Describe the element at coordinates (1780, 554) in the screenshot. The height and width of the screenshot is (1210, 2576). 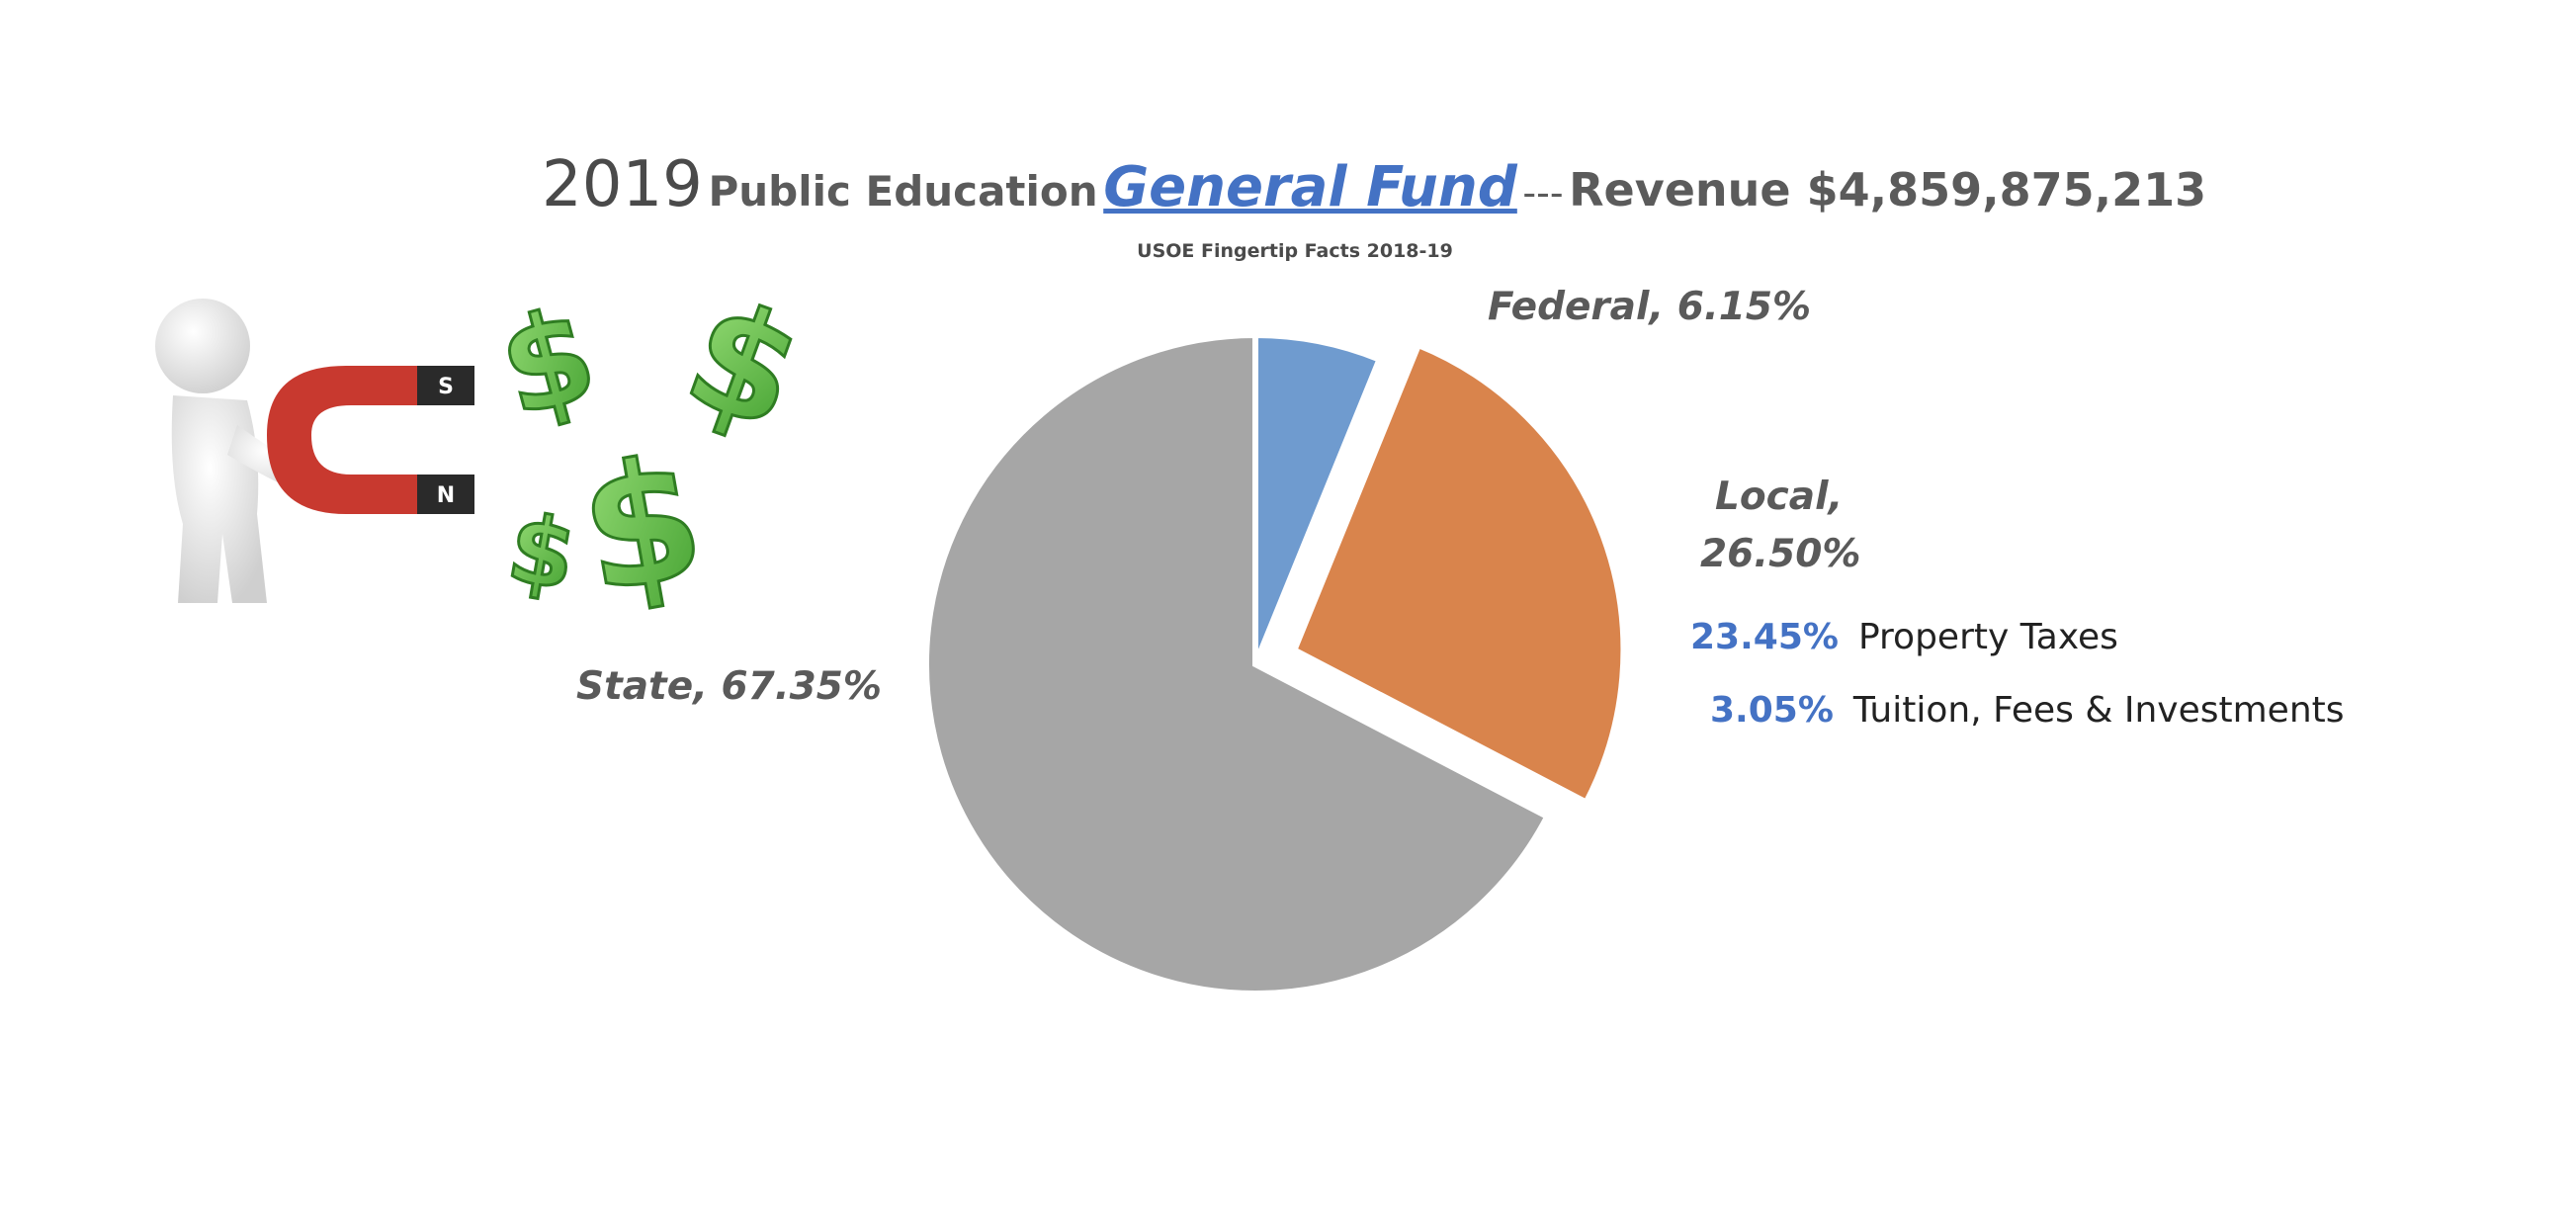
I see `local-slice-percent: 26.50%` at that location.